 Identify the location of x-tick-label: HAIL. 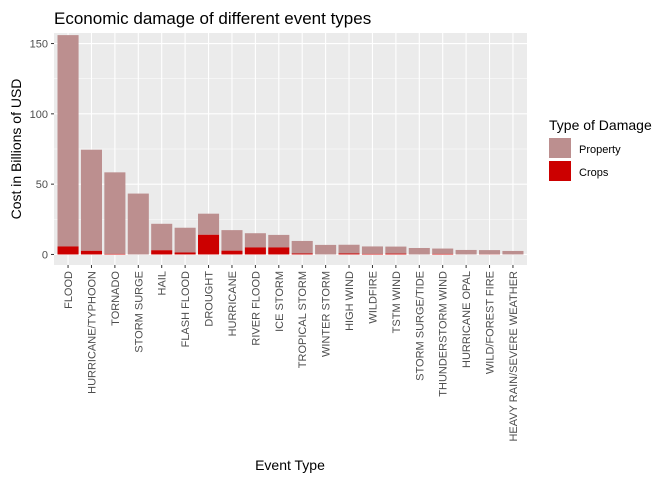
(163, 283).